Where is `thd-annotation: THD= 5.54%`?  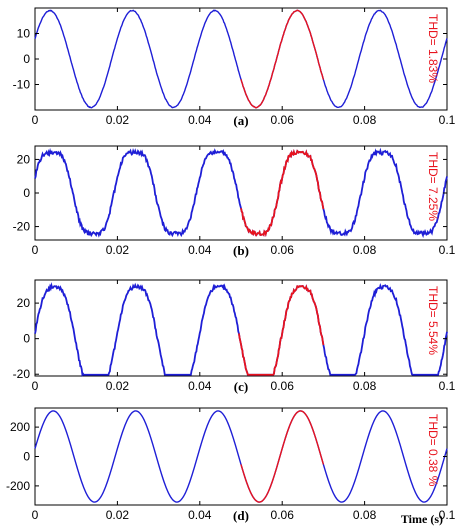 thd-annotation: THD= 5.54% is located at coordinates (433, 320).